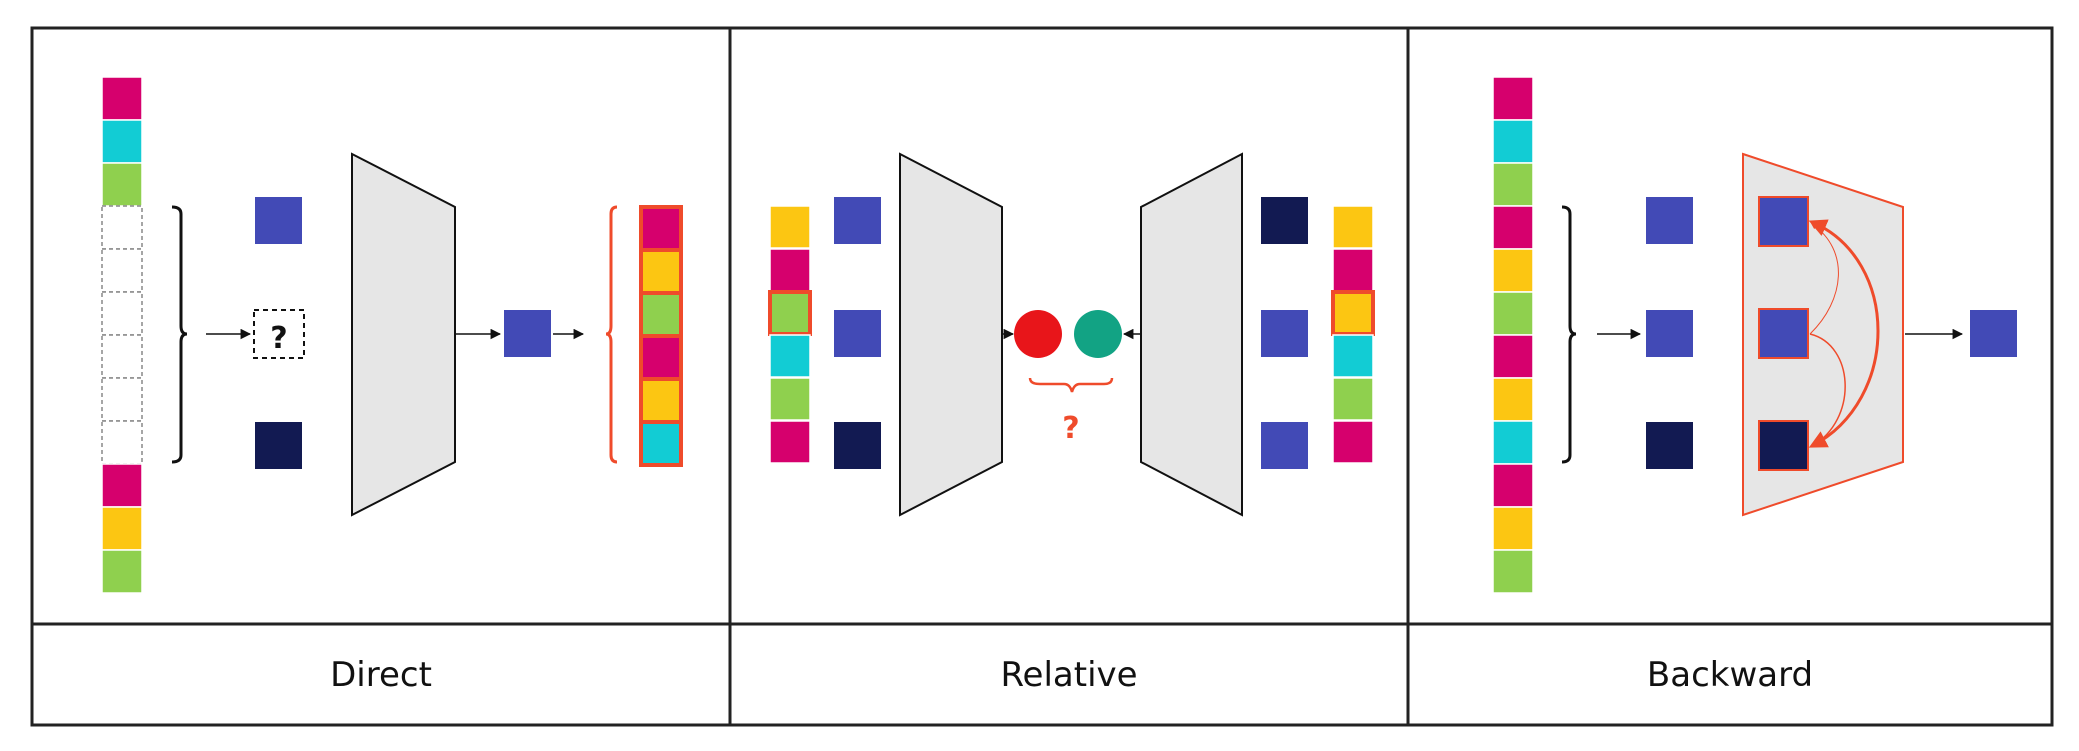 The width and height of the screenshot is (2079, 751). I want to click on relative-left-query-navy, so click(857, 445).